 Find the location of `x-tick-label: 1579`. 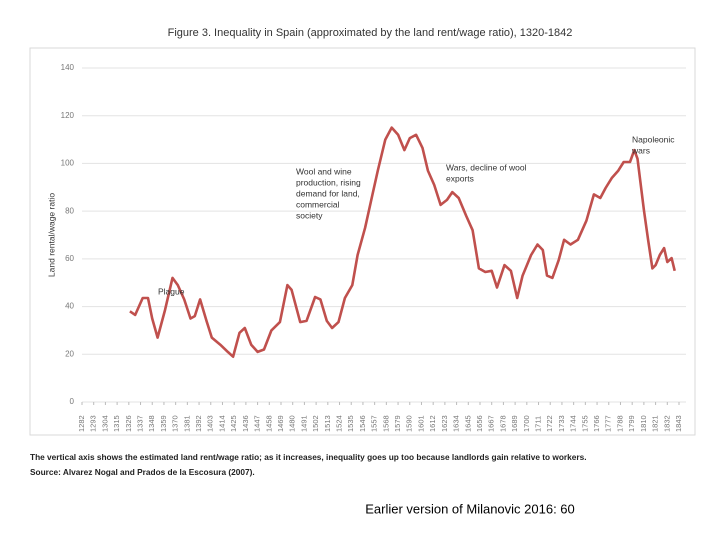

x-tick-label: 1579 is located at coordinates (397, 423).